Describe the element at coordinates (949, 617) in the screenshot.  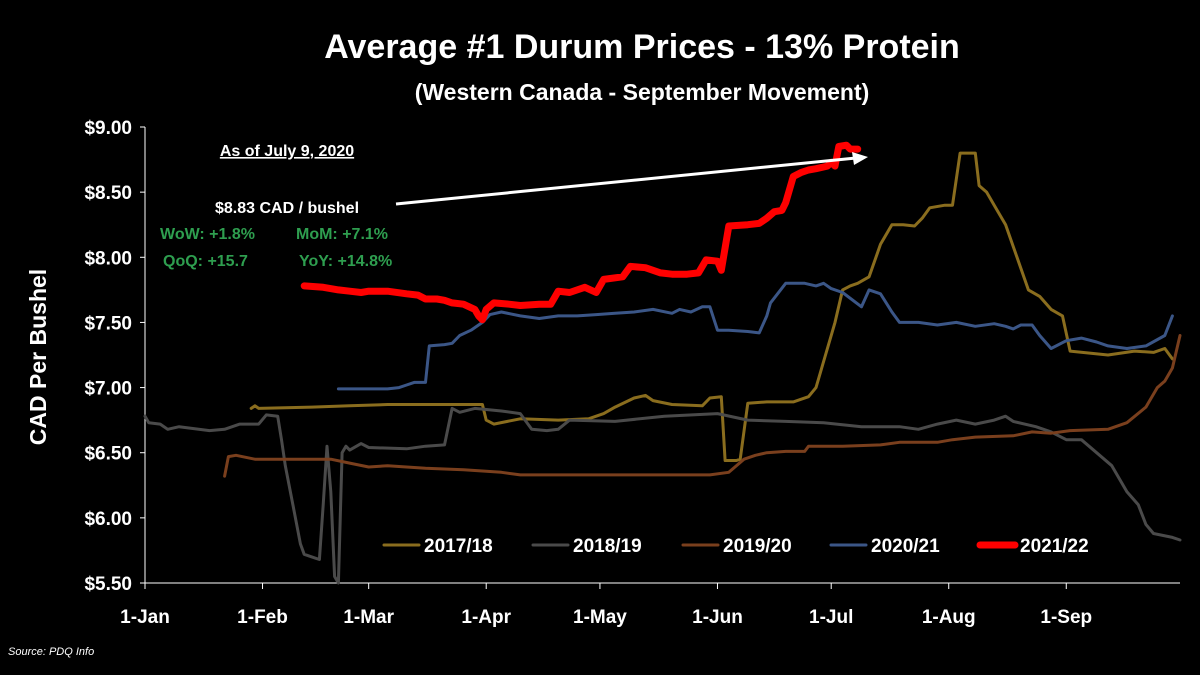
I see `x-tick-label: 1-Aug` at that location.